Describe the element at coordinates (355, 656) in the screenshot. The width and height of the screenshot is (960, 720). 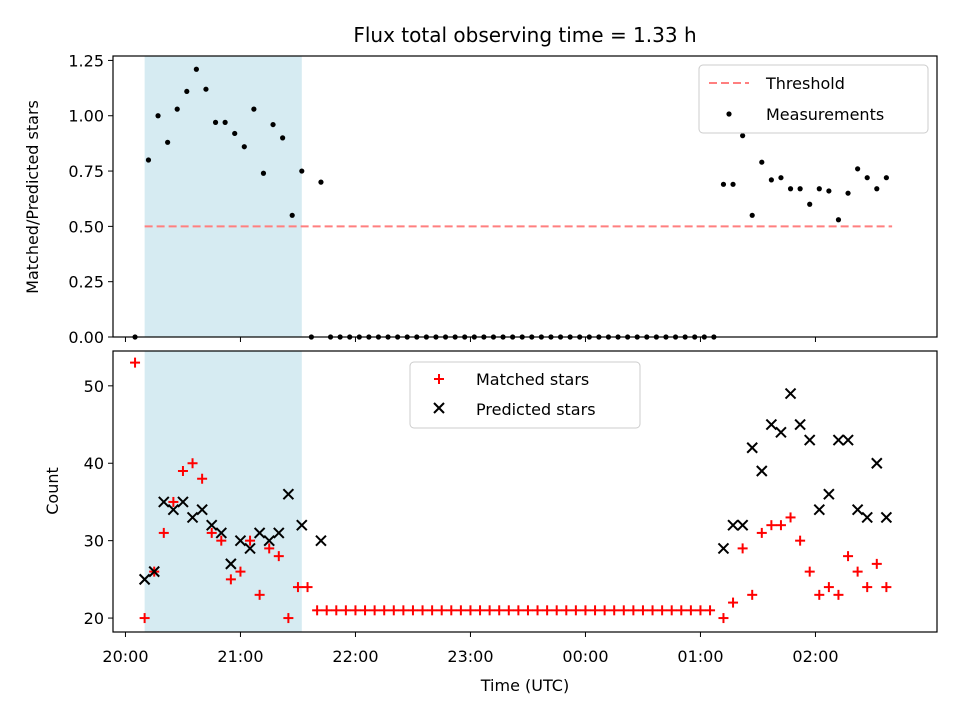
I see `x-tick-label: 22:00` at that location.